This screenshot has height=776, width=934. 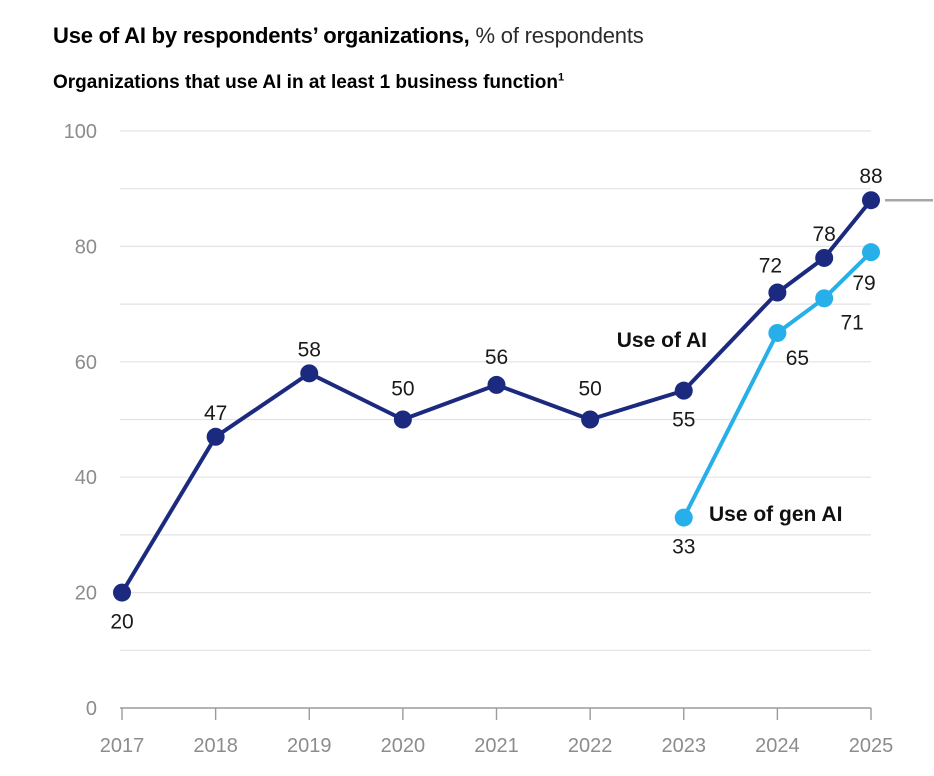 I want to click on x-tick-label: 2019, so click(x=309, y=746).